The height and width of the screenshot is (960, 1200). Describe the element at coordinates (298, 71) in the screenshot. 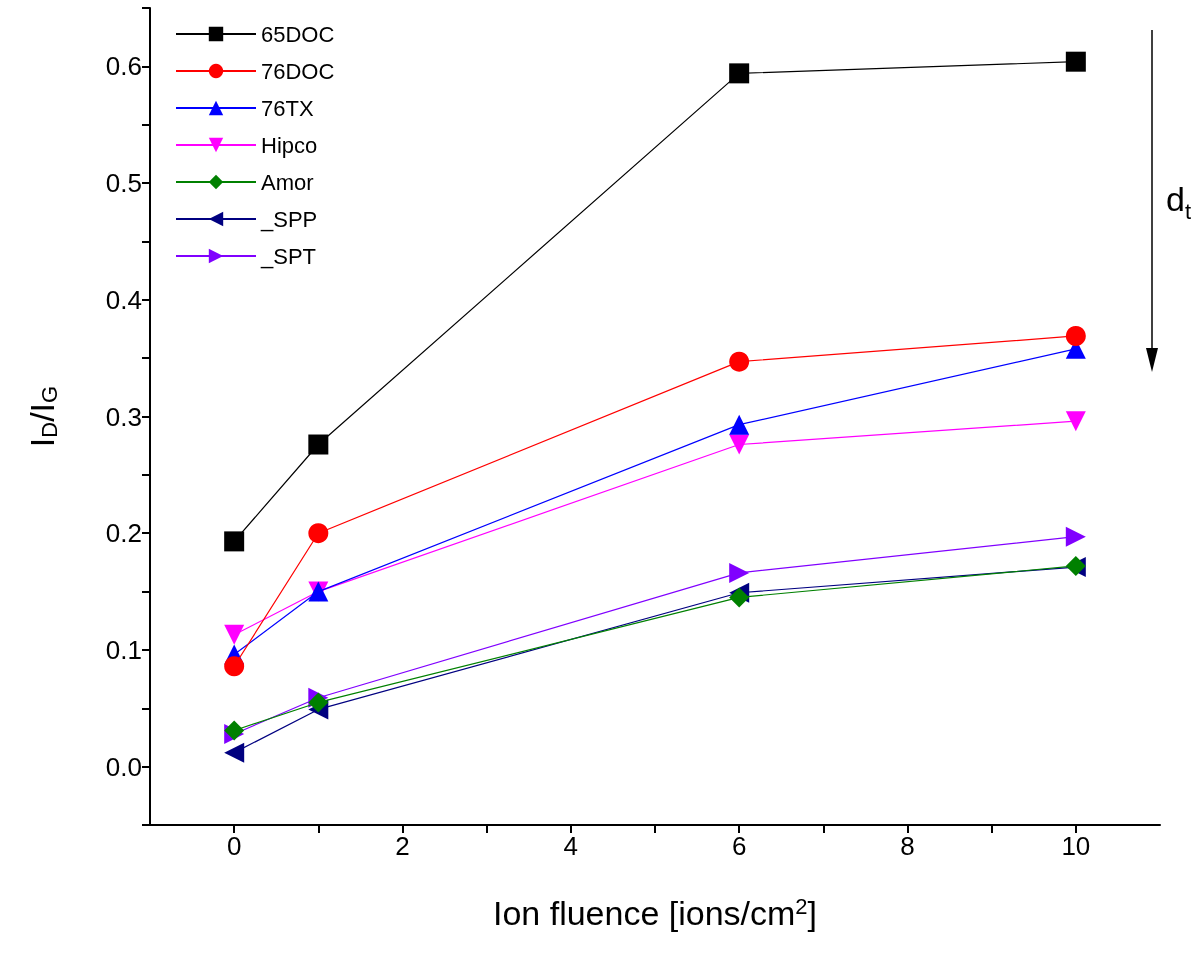

I see `legend-label: 76DOC` at that location.